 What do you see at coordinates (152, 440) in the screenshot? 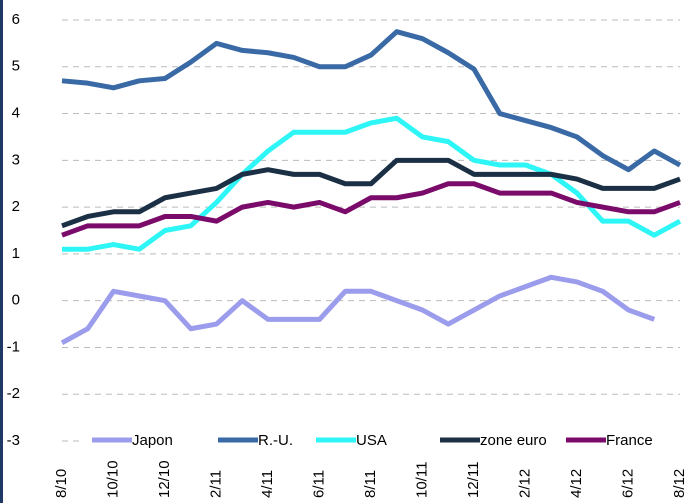
I see `legend-label: Japon` at bounding box center [152, 440].